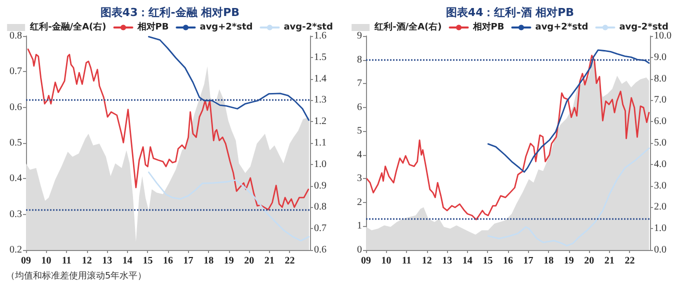  Describe the element at coordinates (16, 36) in the screenshot. I see `y-tick-label: 0.8` at that location.